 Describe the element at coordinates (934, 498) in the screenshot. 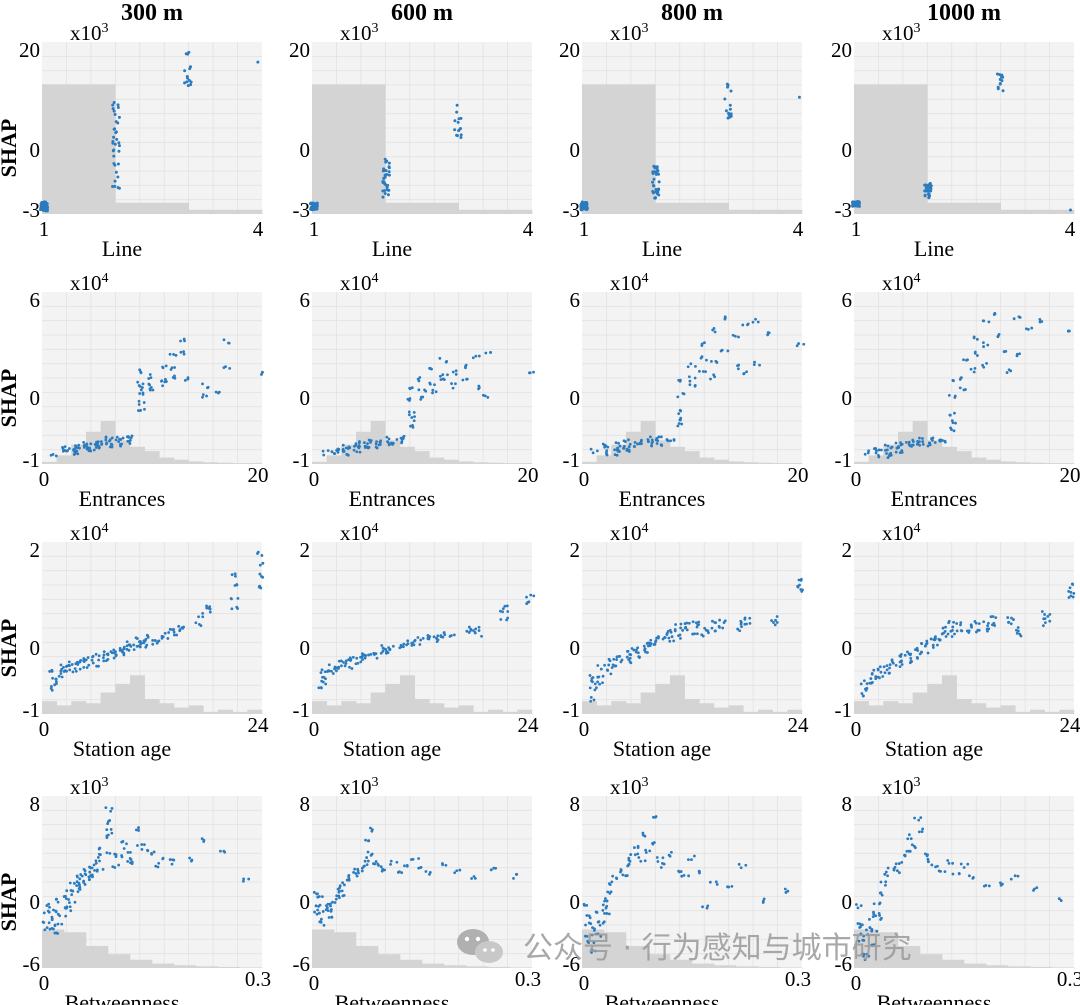

I see `x-axis-label: Entrances` at that location.